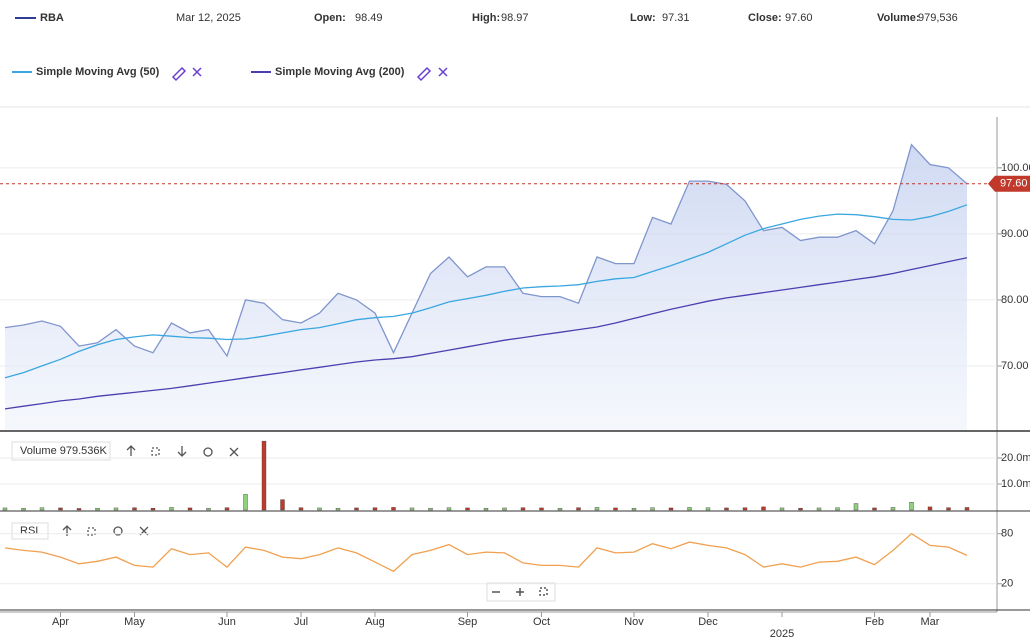  What do you see at coordinates (486, 18) in the screenshot?
I see `info-label: High:` at bounding box center [486, 18].